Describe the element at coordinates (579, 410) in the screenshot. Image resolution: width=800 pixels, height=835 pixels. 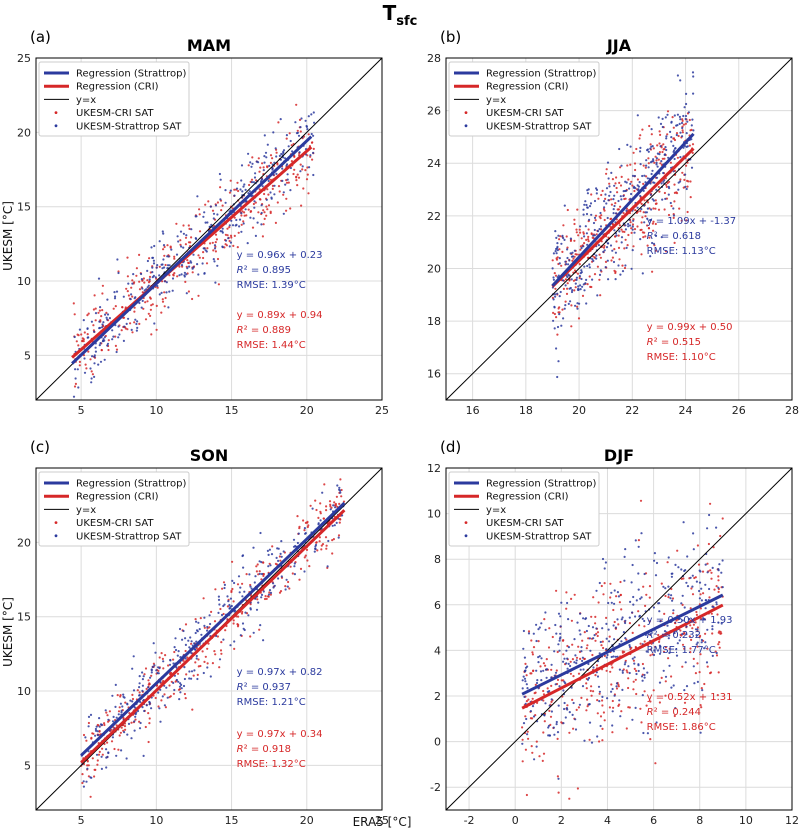
I see `x-tick-label: 20` at that location.